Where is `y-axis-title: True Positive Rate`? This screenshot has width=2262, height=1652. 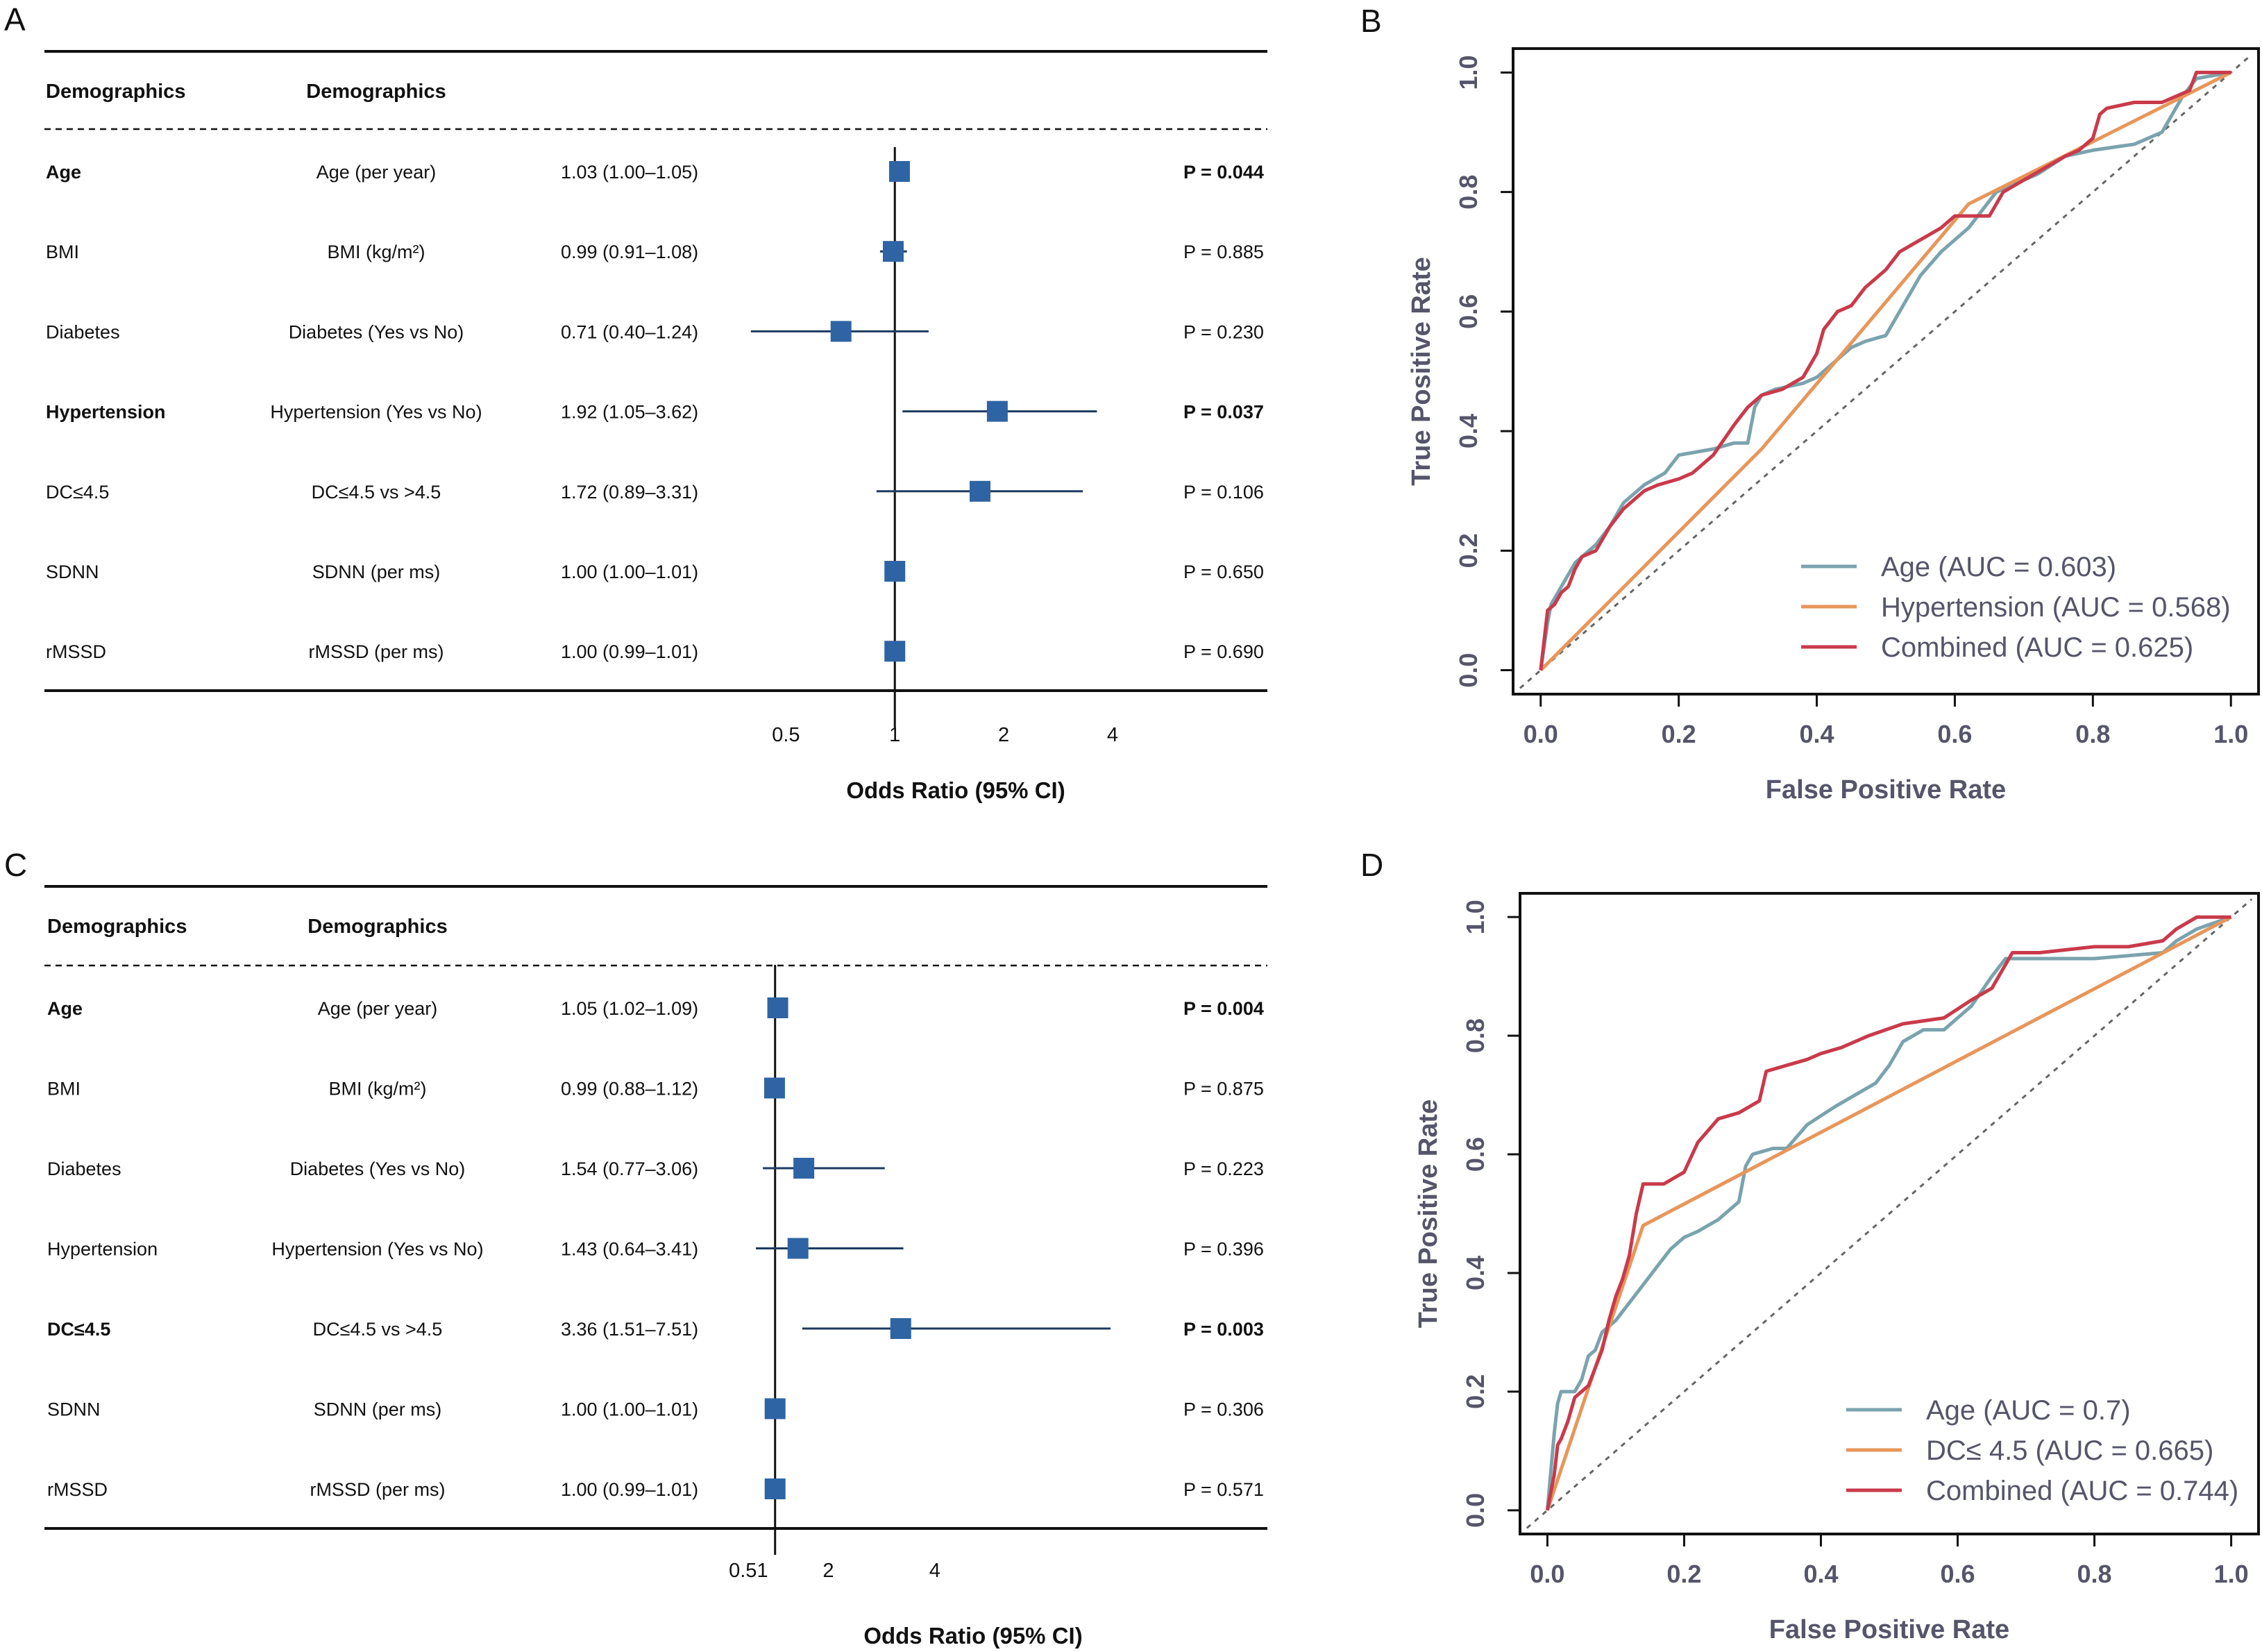 y-axis-title: True Positive Rate is located at coordinates (1428, 1213).